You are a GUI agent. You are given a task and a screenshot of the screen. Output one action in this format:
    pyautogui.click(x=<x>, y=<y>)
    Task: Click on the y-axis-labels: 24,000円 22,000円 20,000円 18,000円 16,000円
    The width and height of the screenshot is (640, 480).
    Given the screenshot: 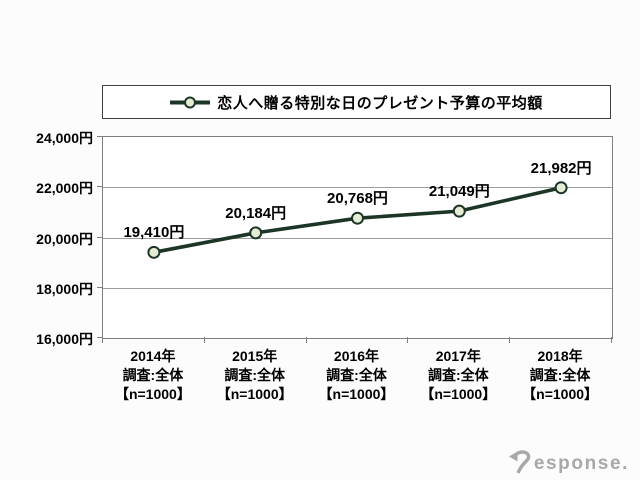 What is the action you would take?
    pyautogui.click(x=46, y=238)
    